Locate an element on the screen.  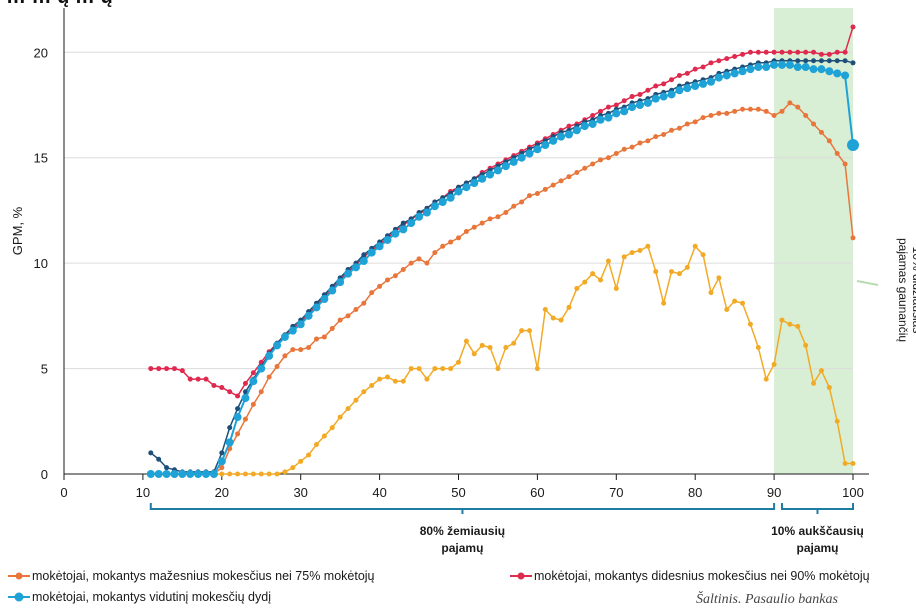
x-tick-label: 100 is located at coordinates (853, 492).